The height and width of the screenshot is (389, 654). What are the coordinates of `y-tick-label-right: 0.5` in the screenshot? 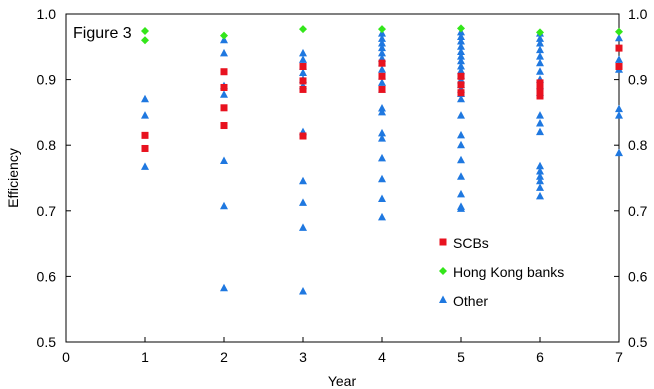 It's located at (638, 342).